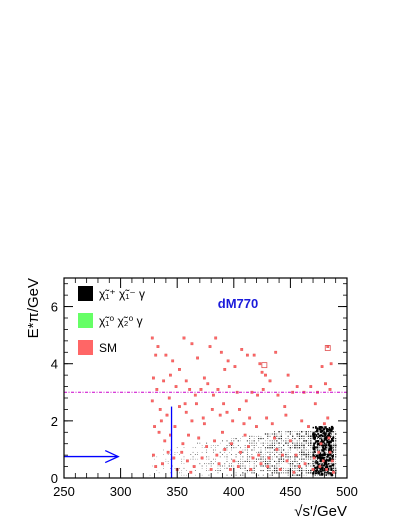 Image resolution: width=407 pixels, height=532 pixels. What do you see at coordinates (121, 491) in the screenshot?
I see `x-tick-label: 300` at bounding box center [121, 491].